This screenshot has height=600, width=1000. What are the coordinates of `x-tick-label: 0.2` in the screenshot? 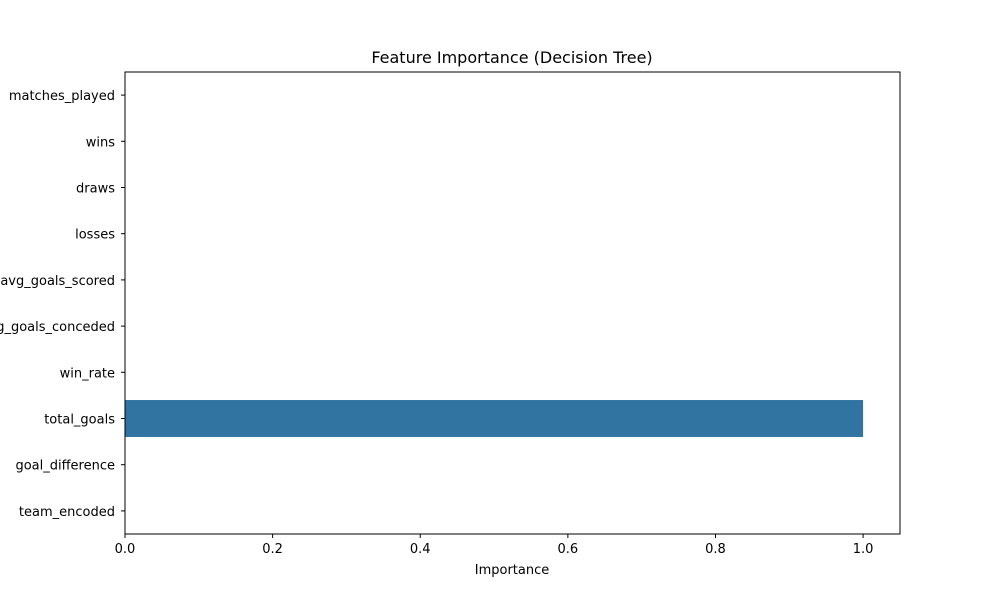 It's located at (272, 549).